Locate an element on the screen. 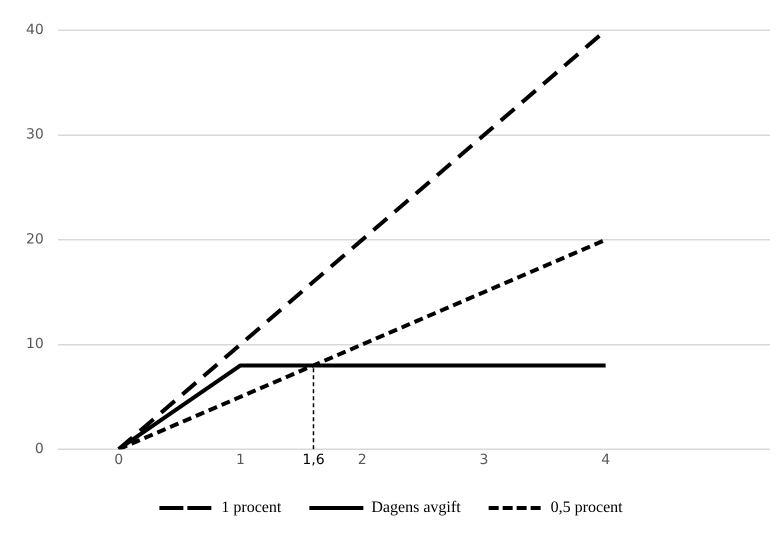 The image size is (782, 534). legend-label: 0,5 procent is located at coordinates (587, 507).